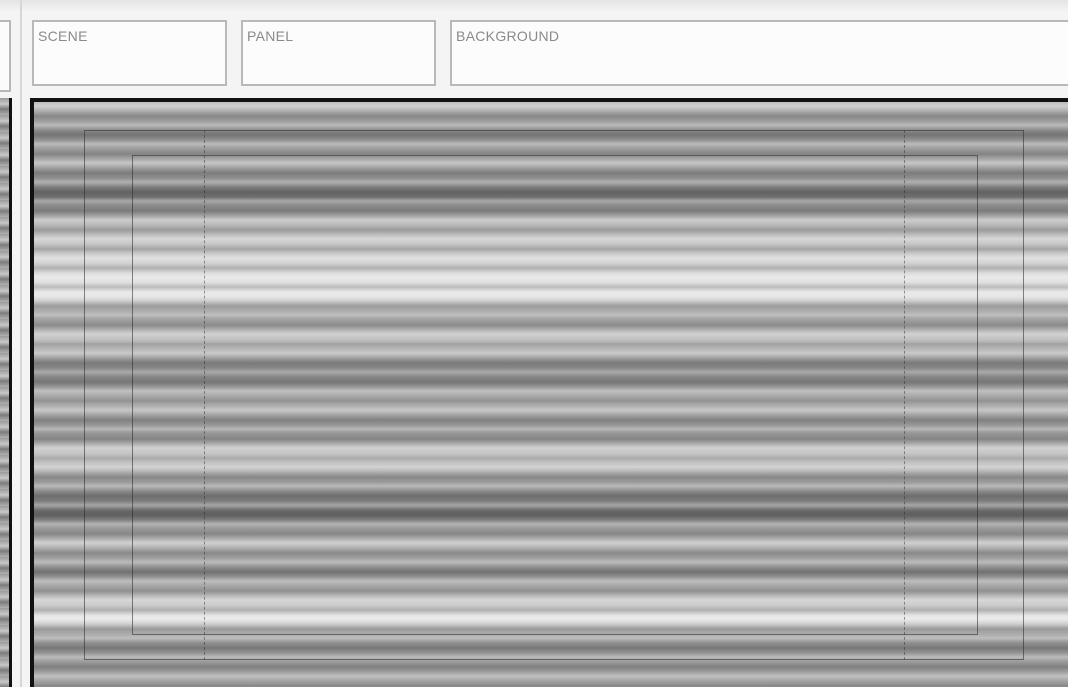 This screenshot has width=1068, height=687. Describe the element at coordinates (534, 6) in the screenshot. I see `top-strip` at that location.